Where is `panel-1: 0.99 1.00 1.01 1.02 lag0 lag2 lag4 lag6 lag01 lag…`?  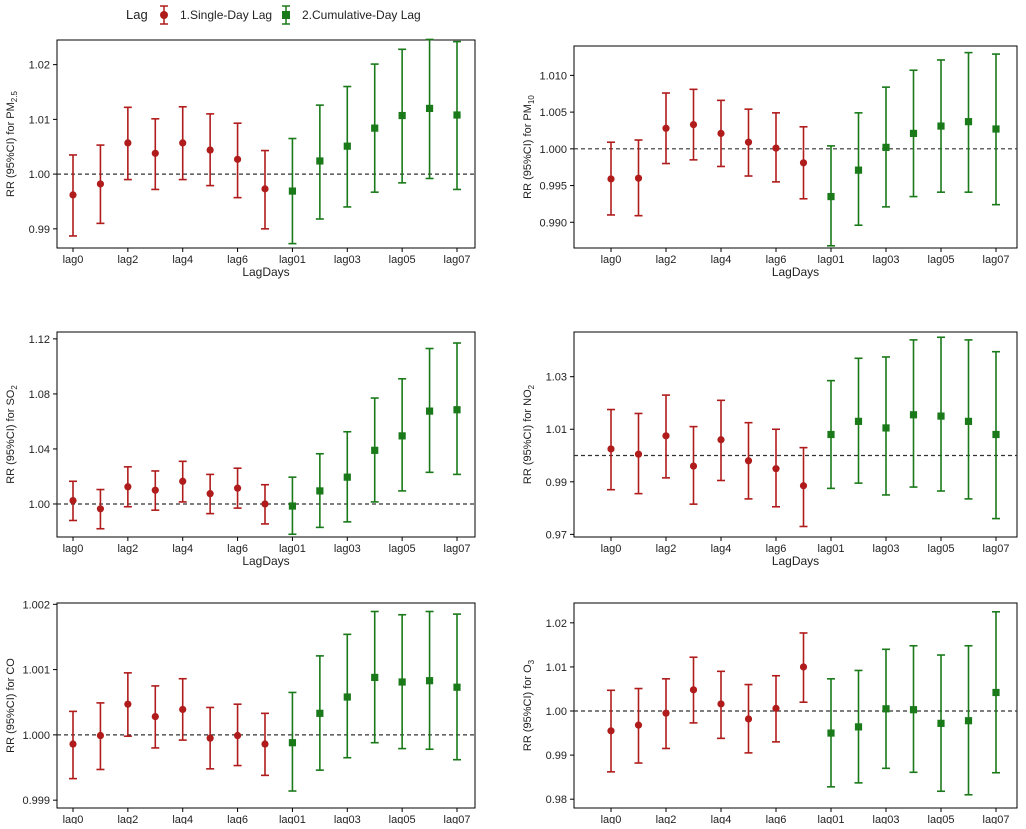
panel-1: 0.99 1.00 1.01 1.02 lag0 lag2 lag4 lag6 lag01 lag… is located at coordinates (240, 158).